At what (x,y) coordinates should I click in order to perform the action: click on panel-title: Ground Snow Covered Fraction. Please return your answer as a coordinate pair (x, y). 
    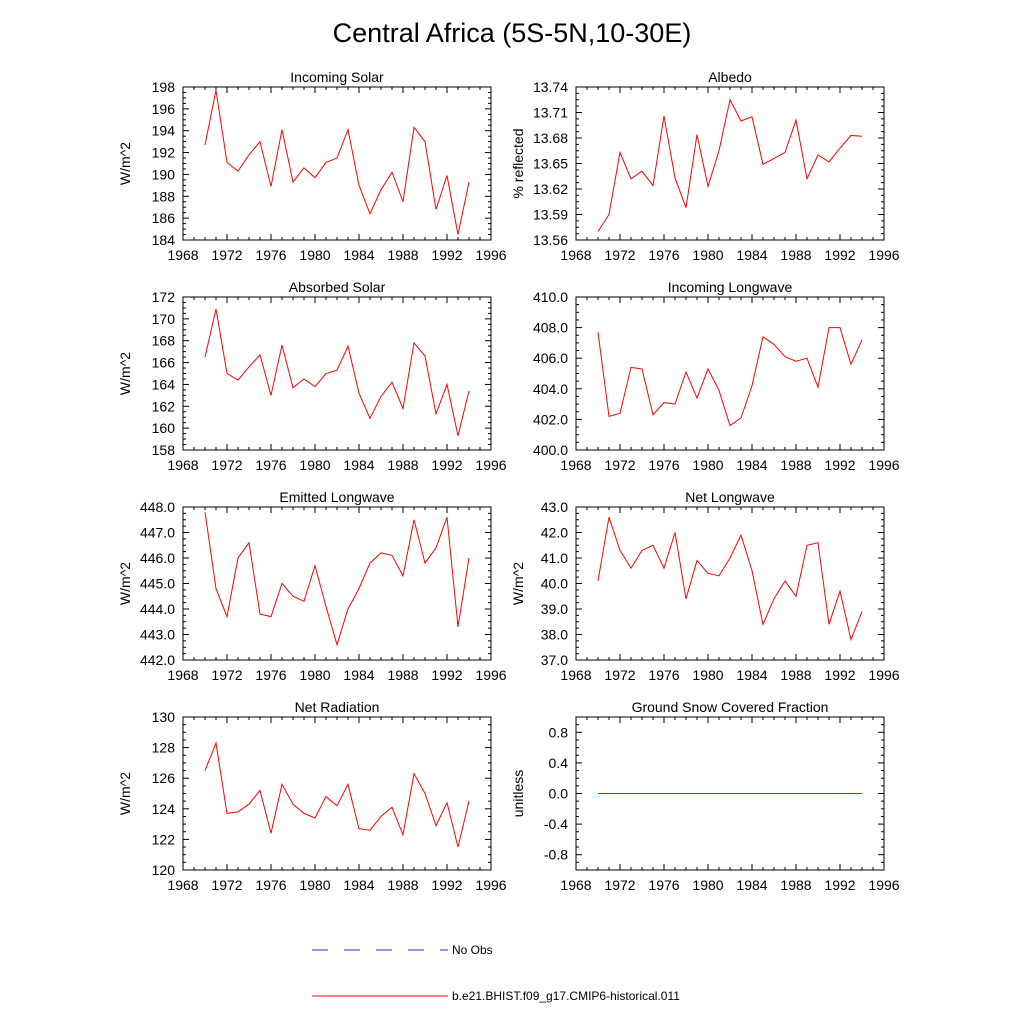
    Looking at the image, I should click on (730, 707).